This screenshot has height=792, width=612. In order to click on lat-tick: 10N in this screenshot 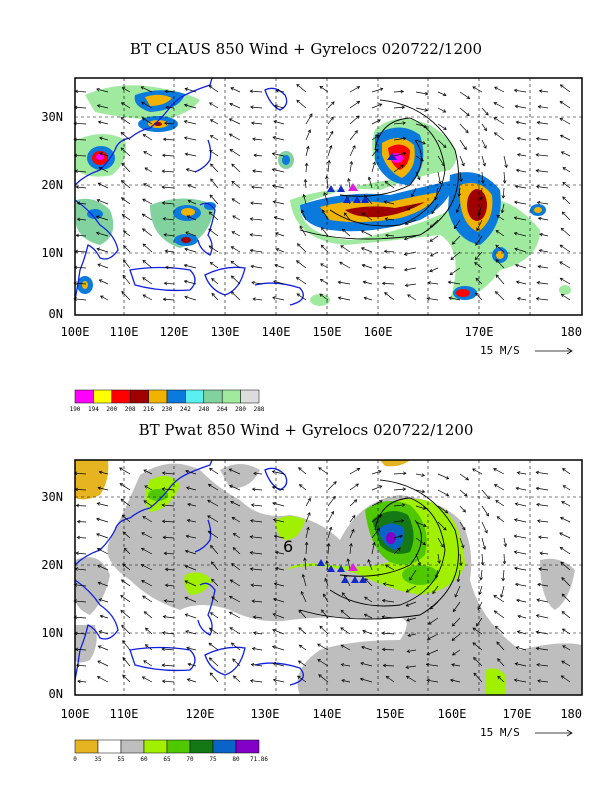, I will do `click(52, 633)`.